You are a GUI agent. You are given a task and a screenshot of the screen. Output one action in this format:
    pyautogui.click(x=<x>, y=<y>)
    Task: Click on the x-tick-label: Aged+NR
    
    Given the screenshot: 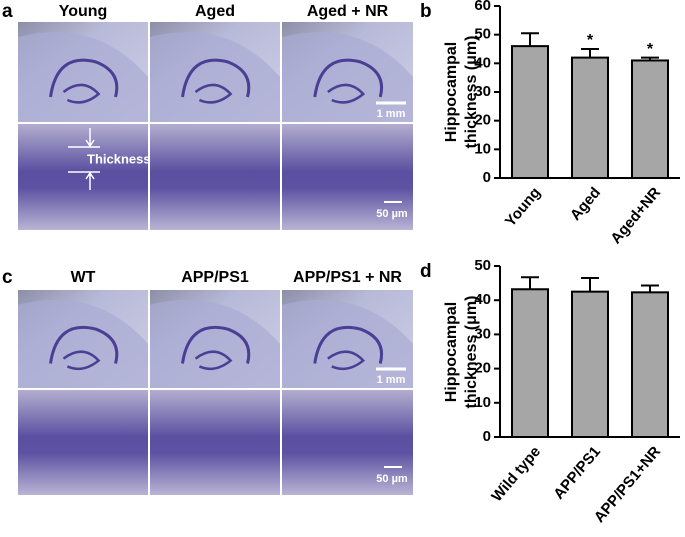 What is the action you would take?
    pyautogui.click(x=635, y=215)
    